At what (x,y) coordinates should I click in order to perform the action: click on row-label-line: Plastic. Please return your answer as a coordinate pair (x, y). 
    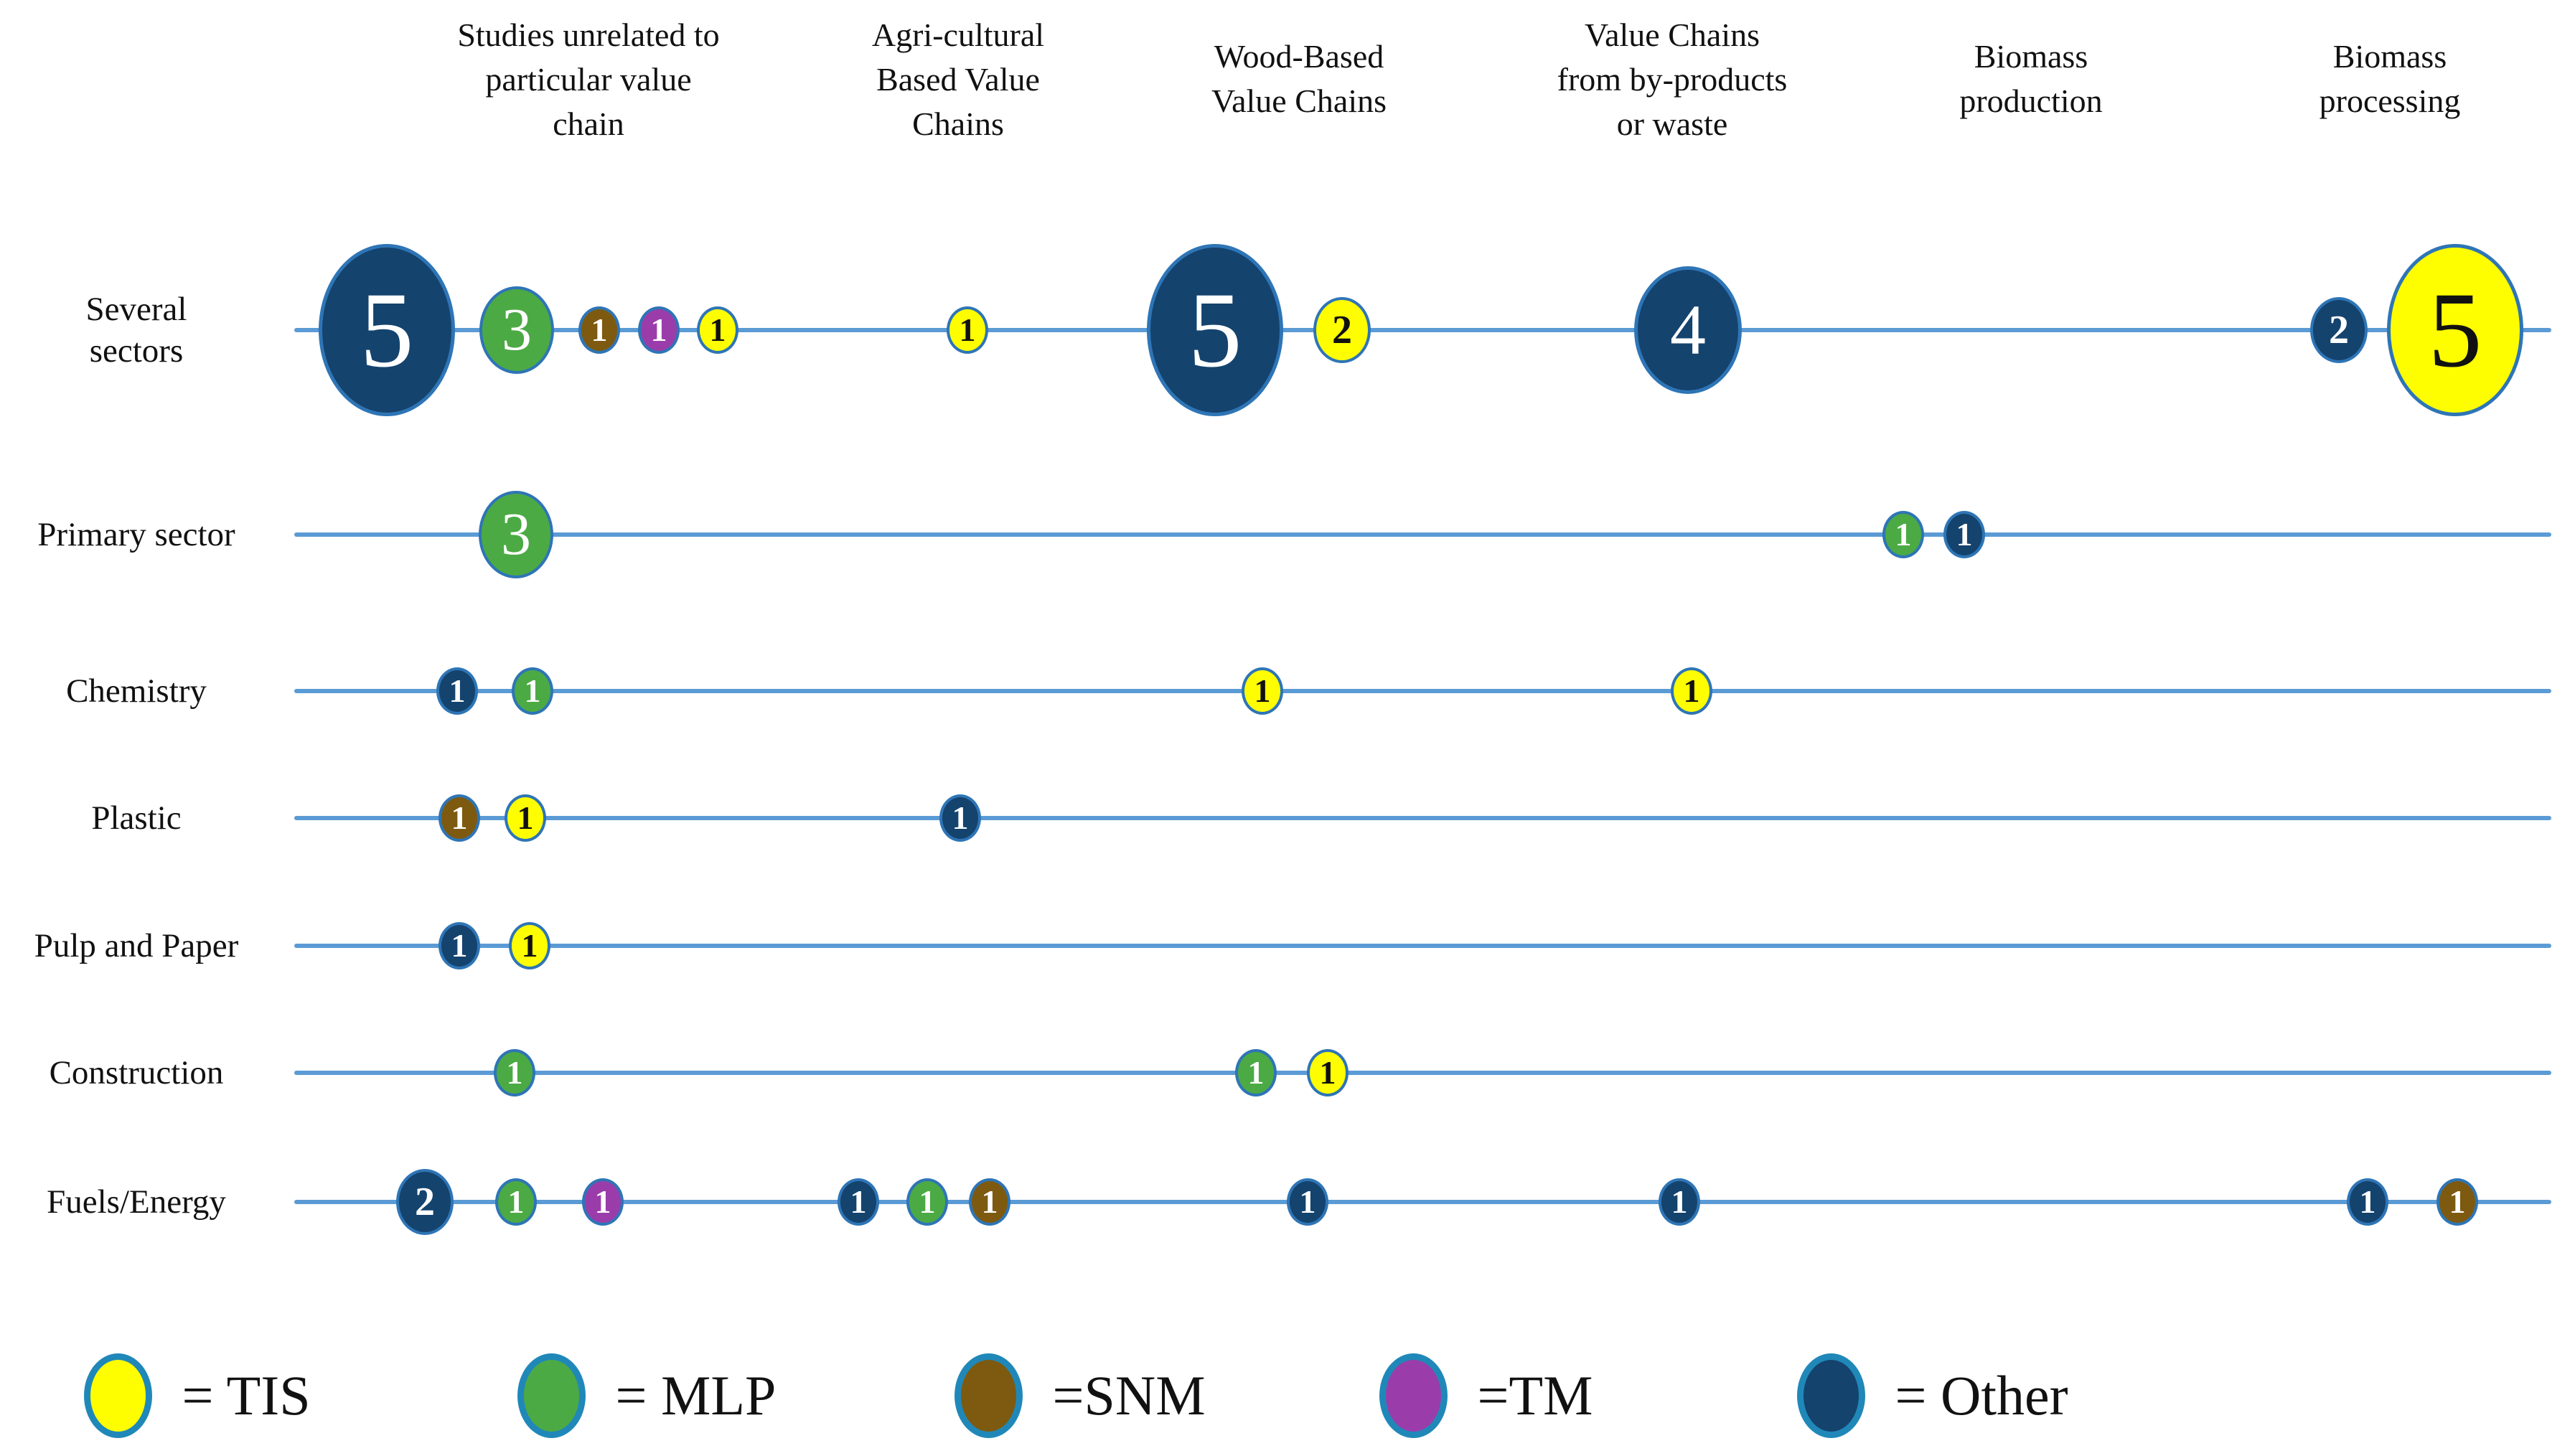
    Looking at the image, I should click on (136, 818).